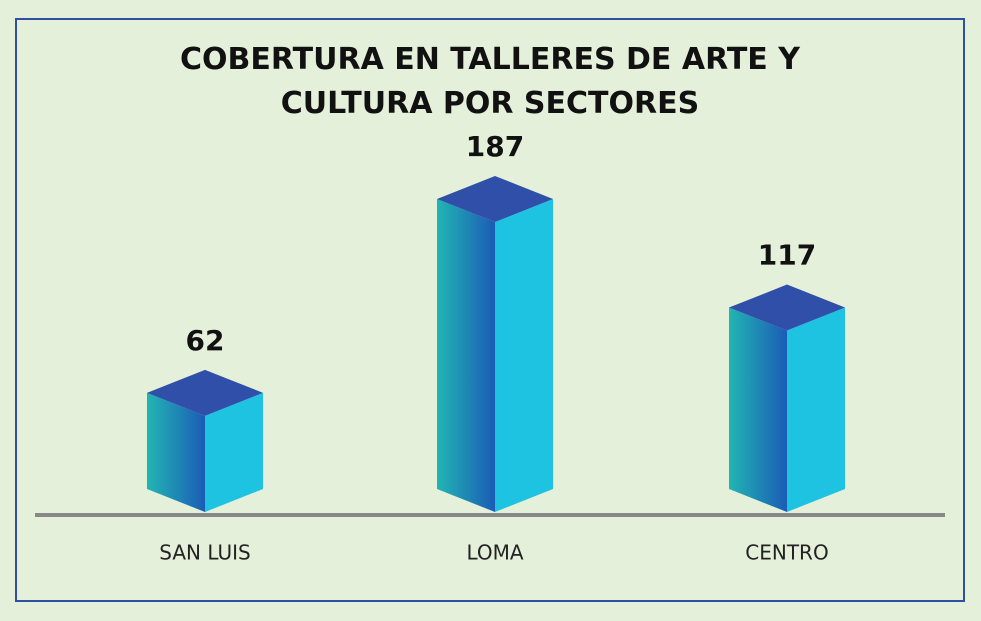 The height and width of the screenshot is (621, 981). Describe the element at coordinates (494, 553) in the screenshot. I see `x-tick-label: LOMA` at that location.